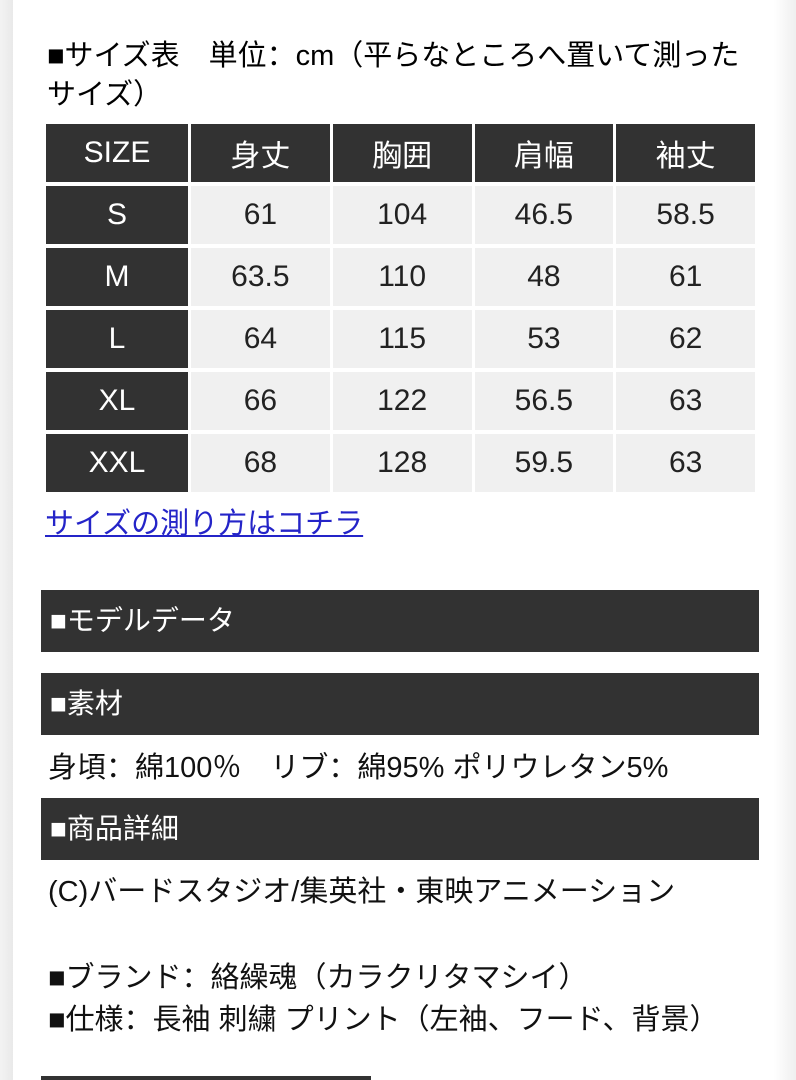 The image size is (796, 1080). What do you see at coordinates (544, 463) in the screenshot?
I see `value-cell: 59.5` at bounding box center [544, 463].